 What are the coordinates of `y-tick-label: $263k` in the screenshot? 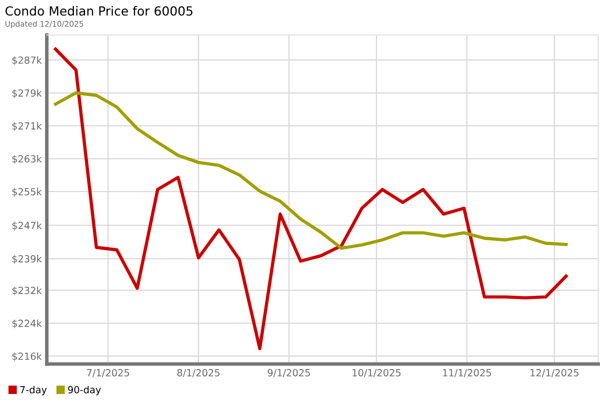 It's located at (27, 159).